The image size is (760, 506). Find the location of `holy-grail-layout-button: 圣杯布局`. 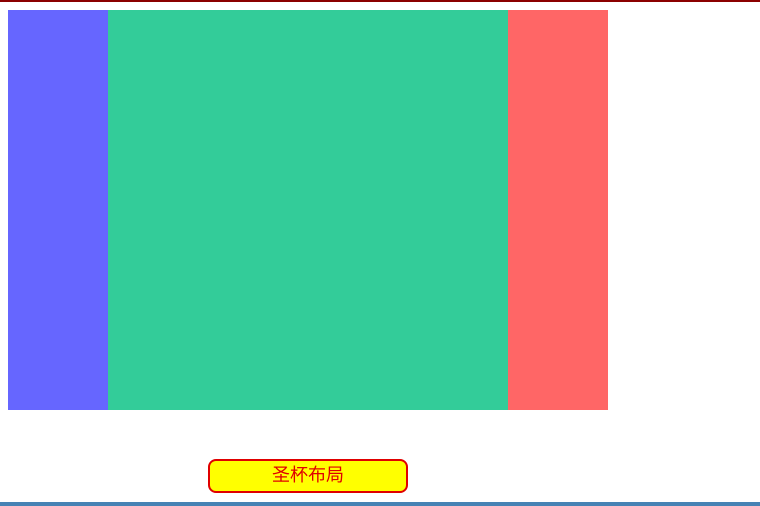

holy-grail-layout-button: 圣杯布局 is located at coordinates (308, 476).